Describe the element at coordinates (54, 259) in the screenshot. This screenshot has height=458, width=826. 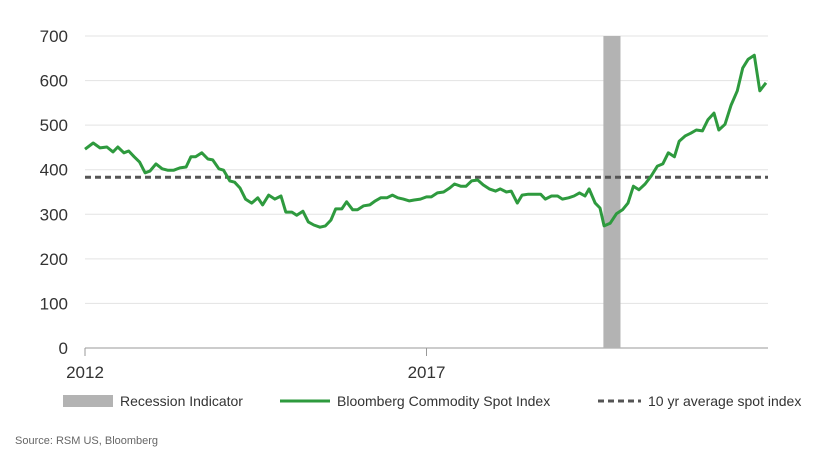
I see `y-tick-label: 200` at that location.